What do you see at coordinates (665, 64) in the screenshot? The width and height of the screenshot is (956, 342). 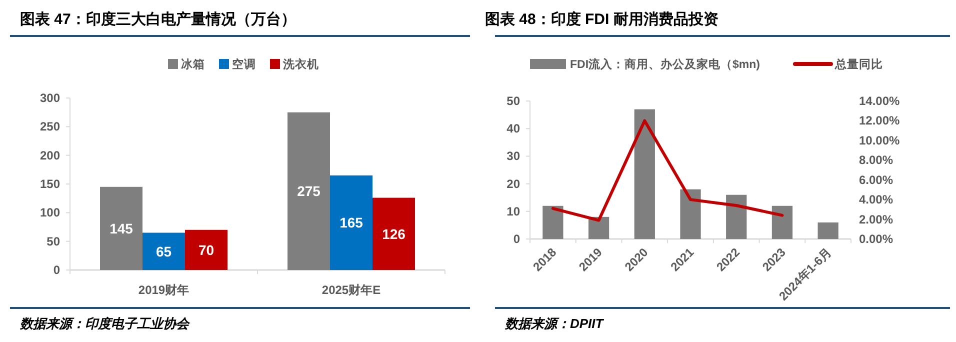 I see `legend-label: FDI流入：商用、办公及家电（$mn)` at bounding box center [665, 64].